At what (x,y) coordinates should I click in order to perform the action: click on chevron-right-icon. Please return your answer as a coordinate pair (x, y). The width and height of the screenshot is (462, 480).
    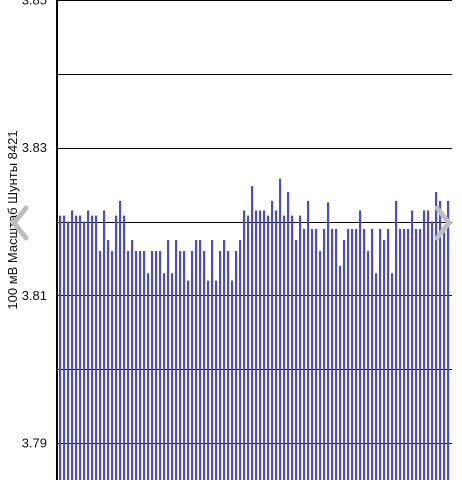
    Looking at the image, I should click on (443, 223).